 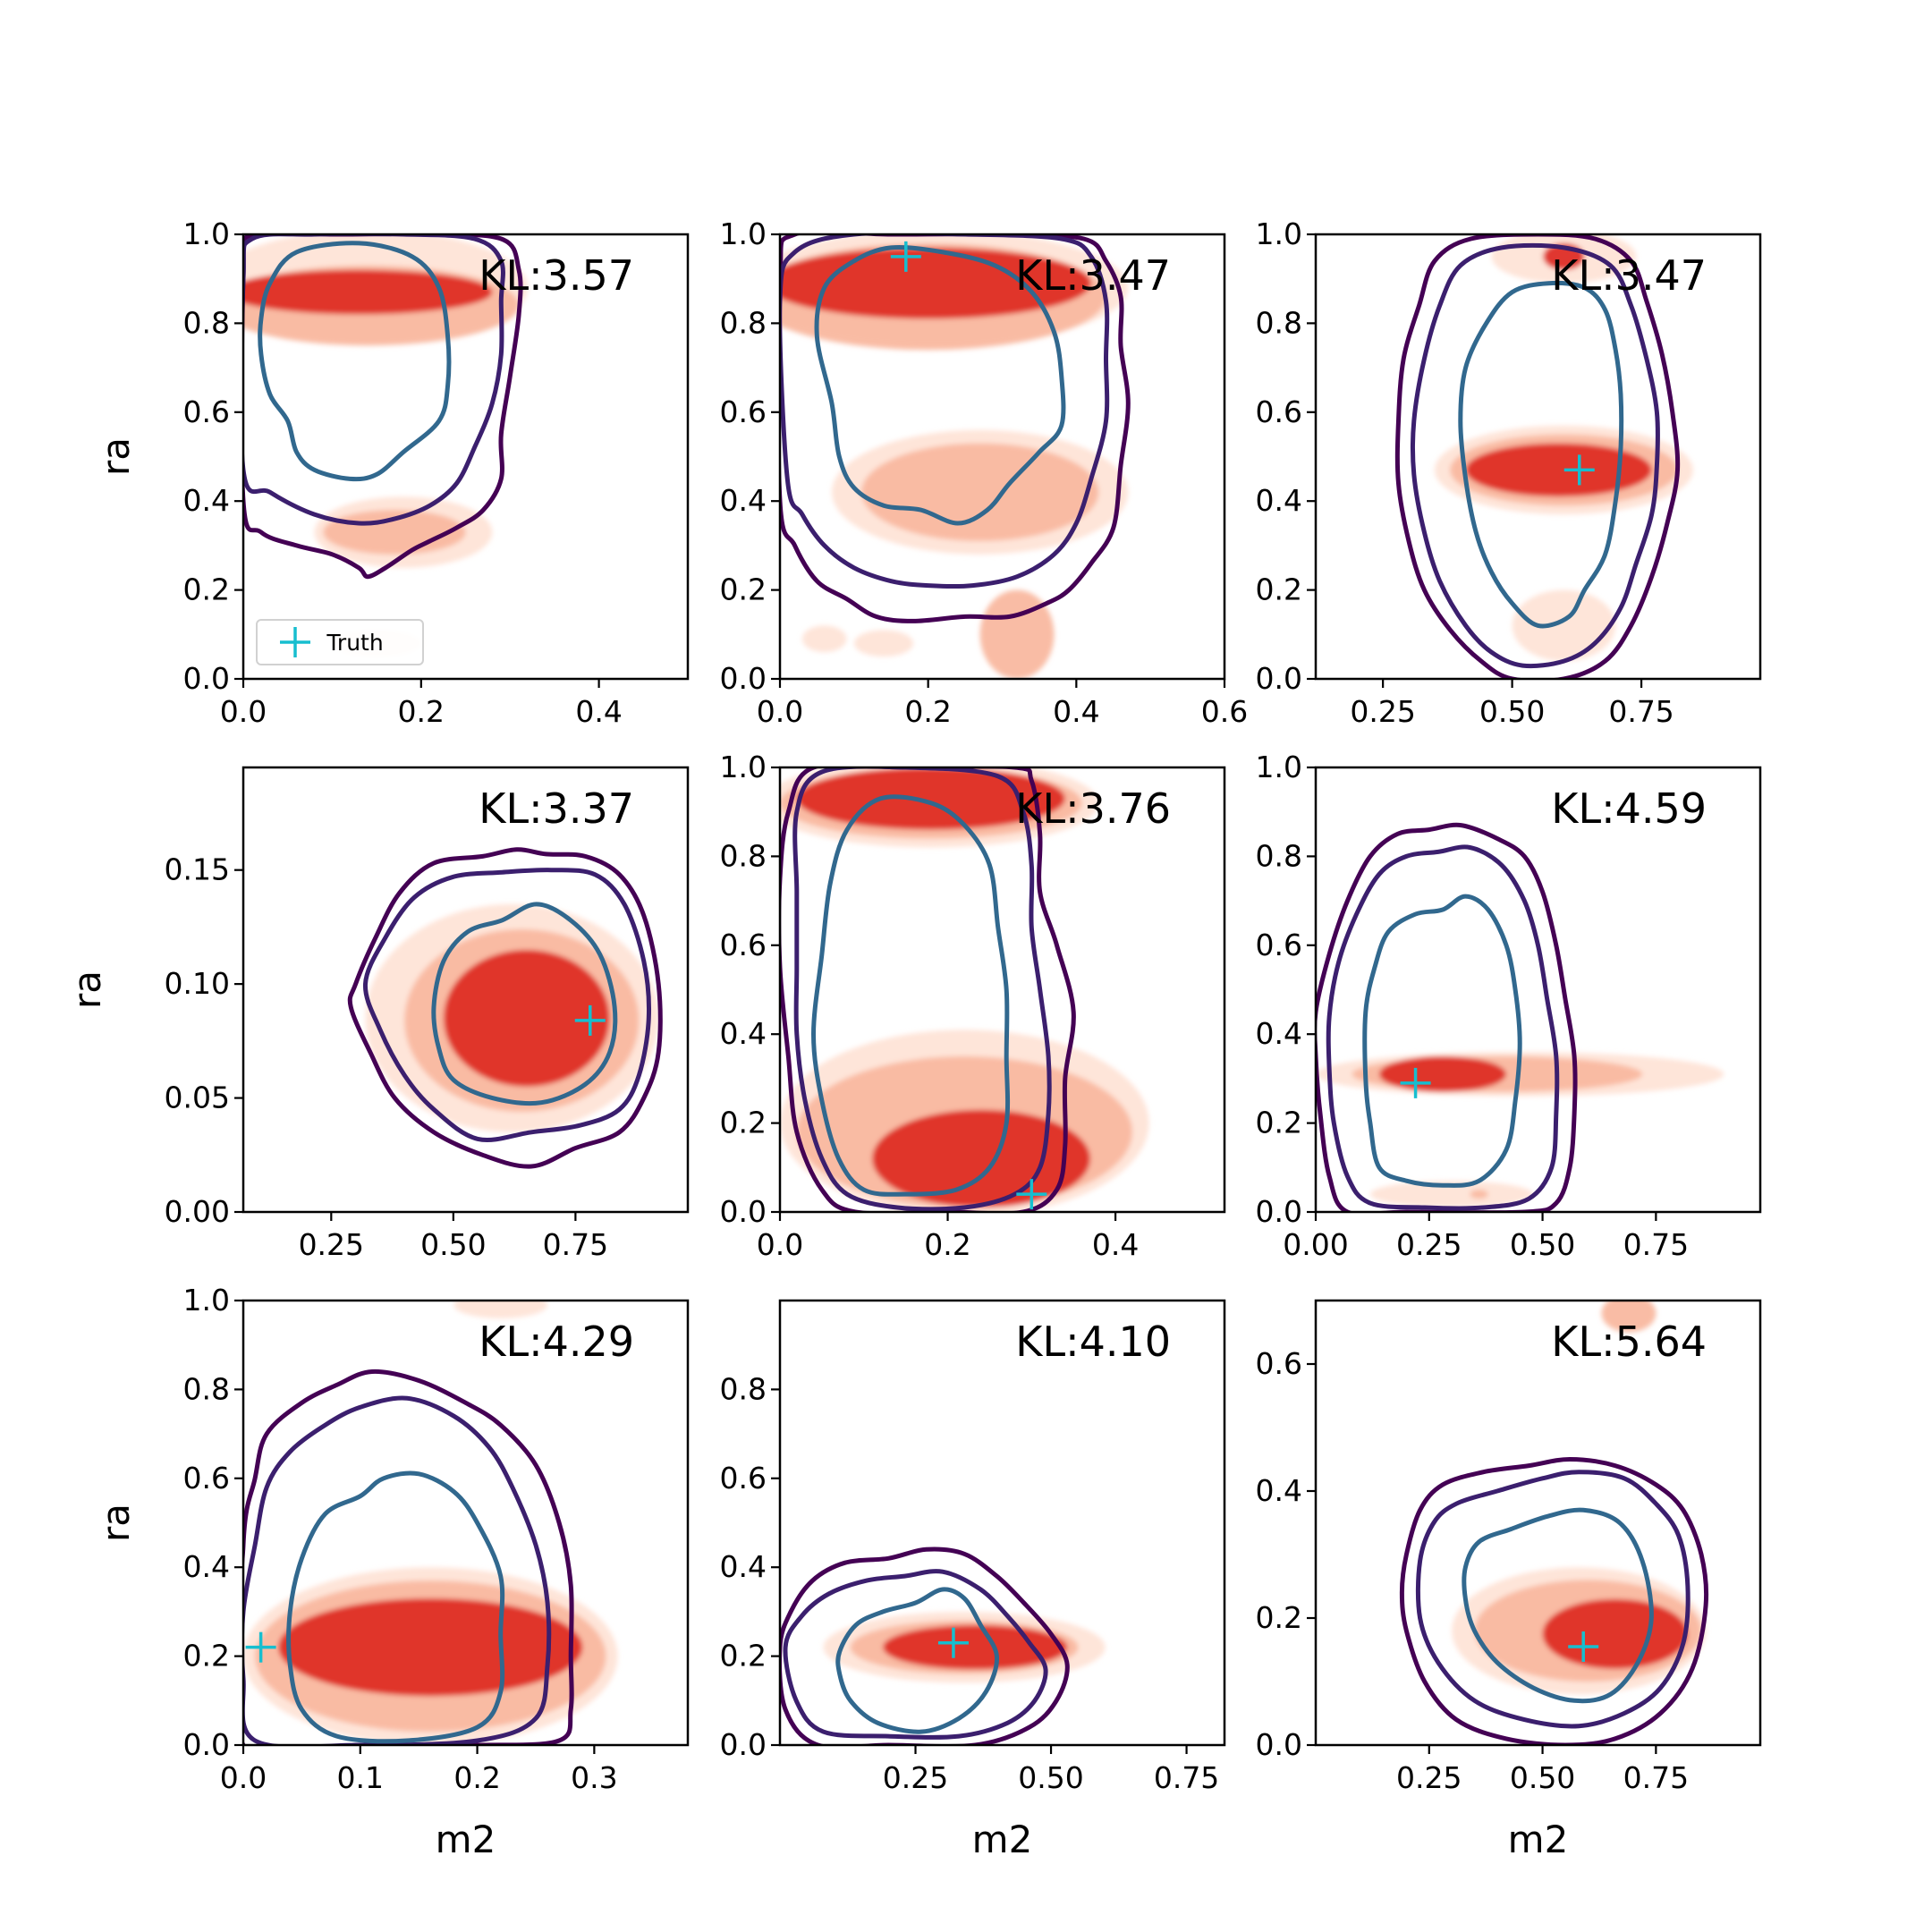 I want to click on x-tick-label: 0.0, so click(x=243, y=1777).